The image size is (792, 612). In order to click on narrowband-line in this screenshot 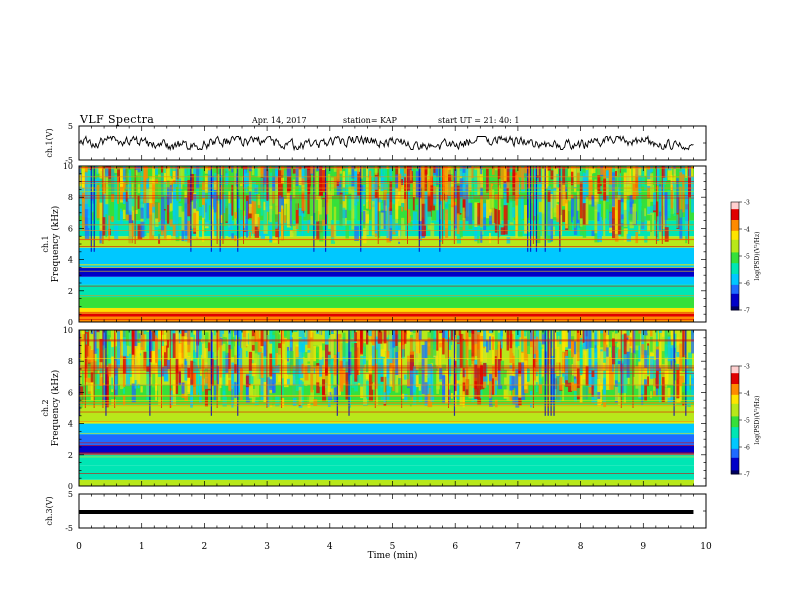, I will do `click(386, 422)`.